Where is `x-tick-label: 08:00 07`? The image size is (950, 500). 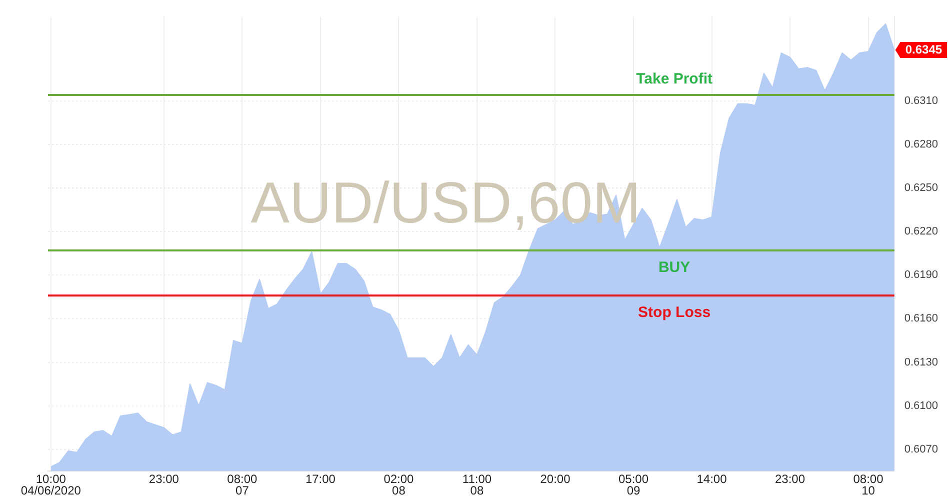
x-tick-label: 08:00 07 is located at coordinates (242, 485).